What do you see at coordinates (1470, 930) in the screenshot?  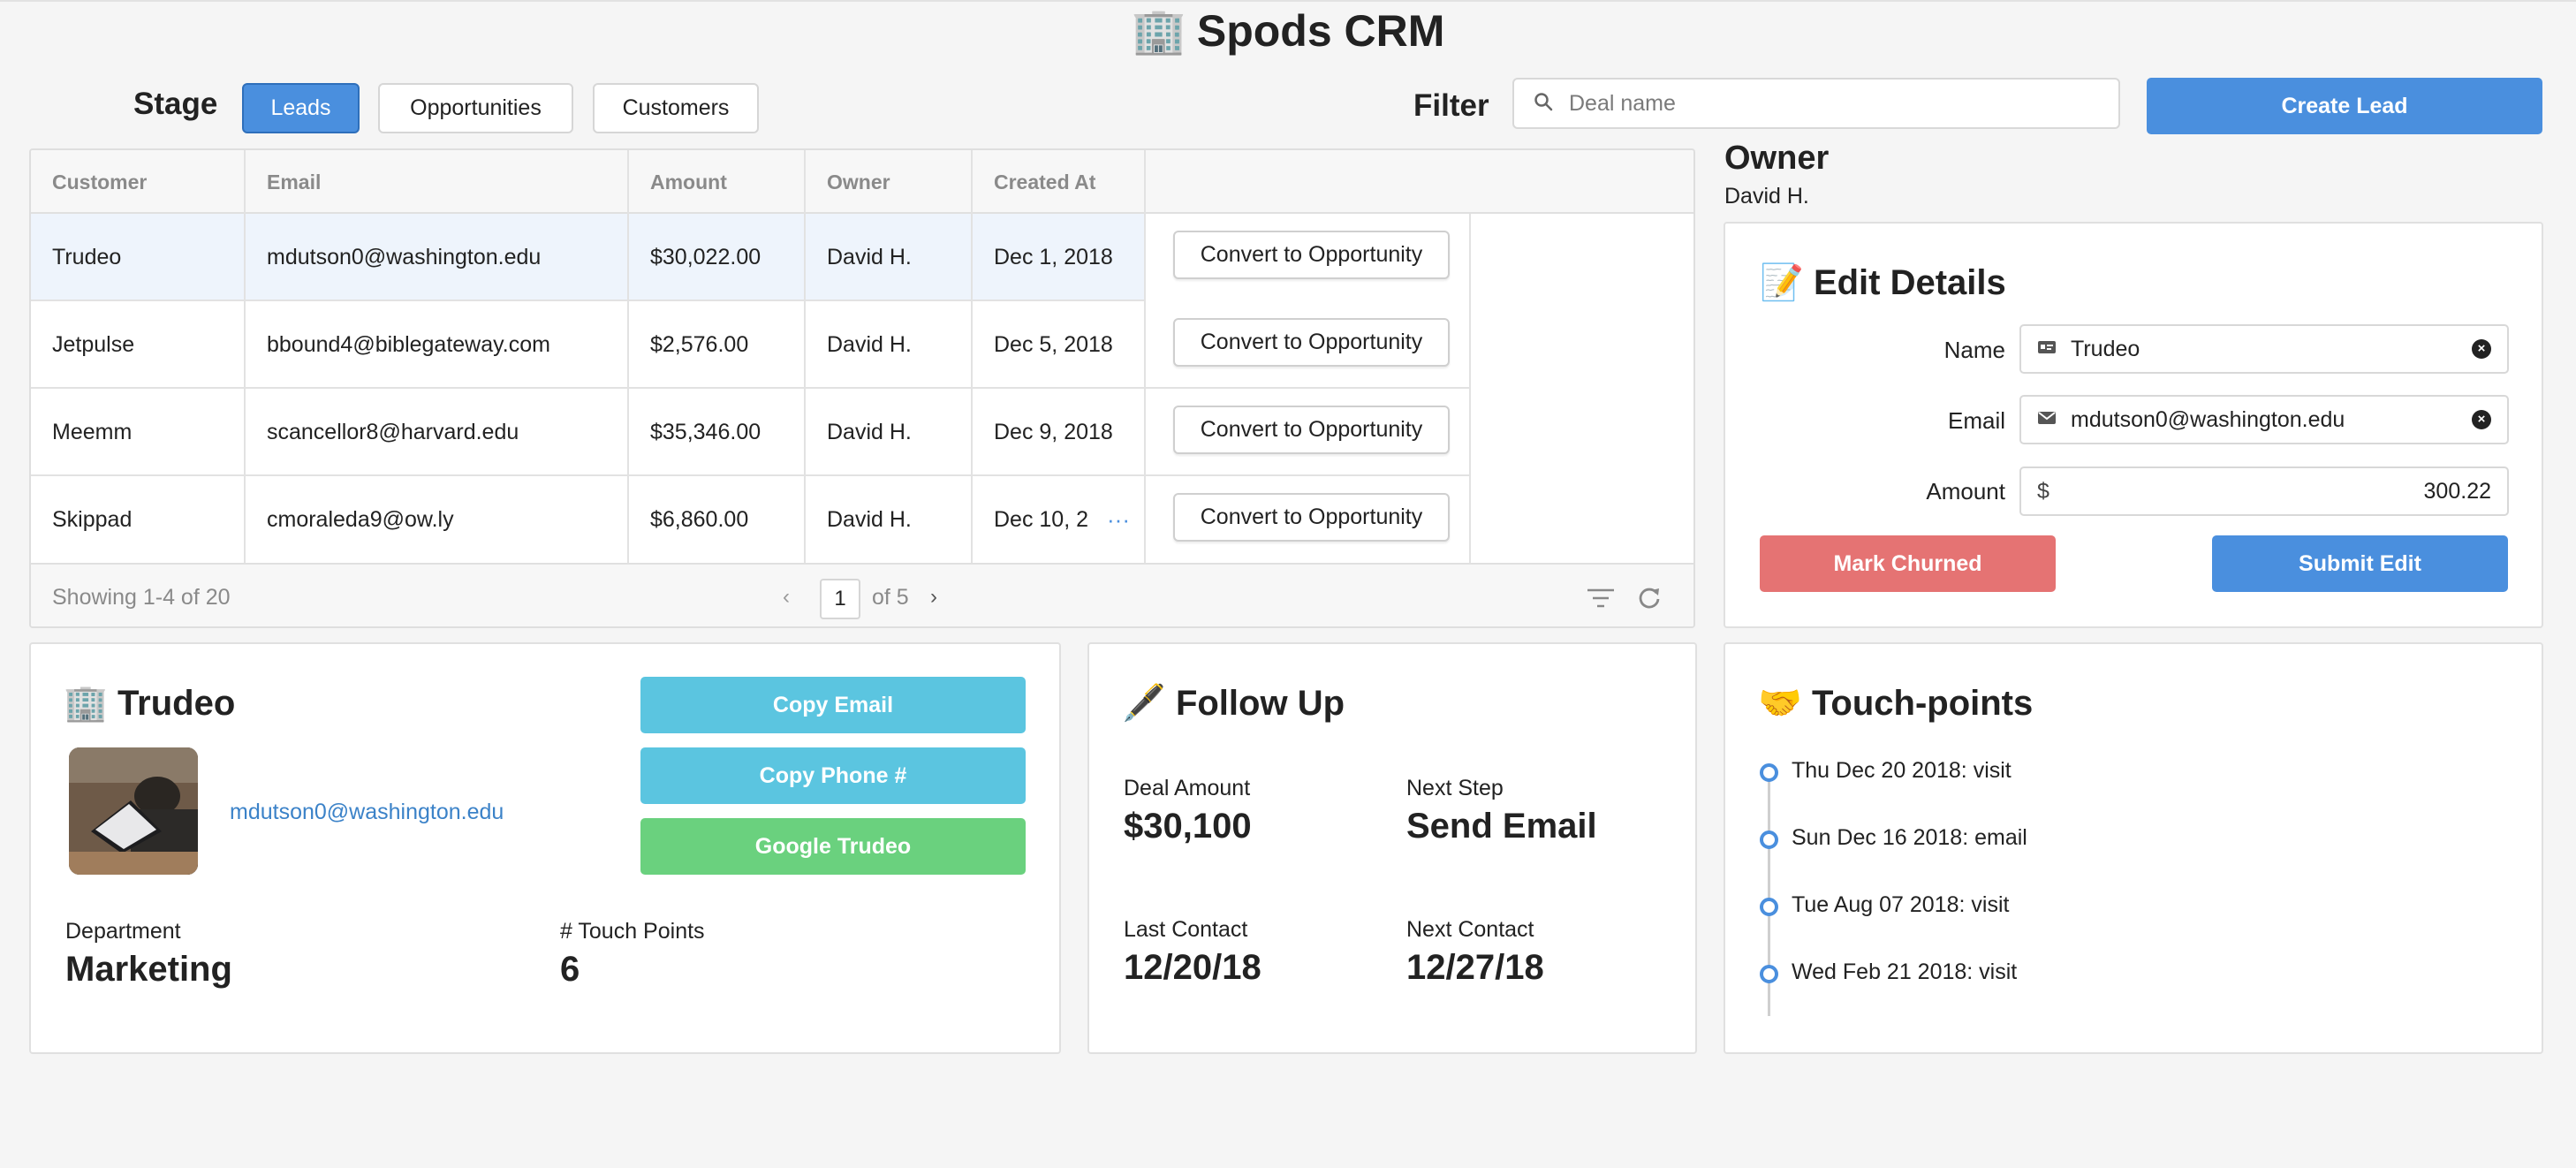 I see `next-contact-label: Next Contact` at bounding box center [1470, 930].